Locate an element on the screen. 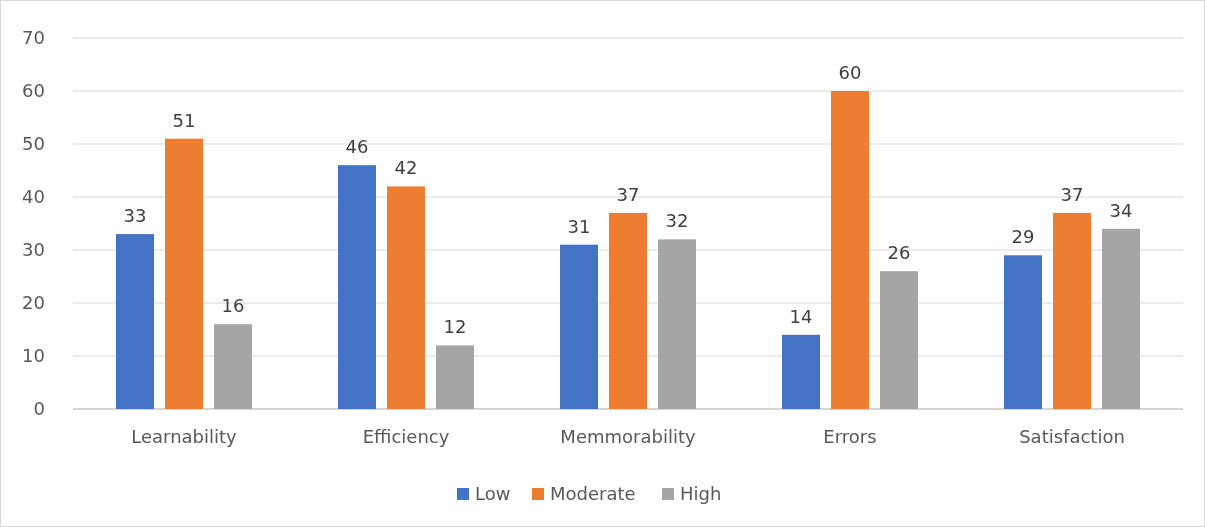  legend-label: Low is located at coordinates (493, 494).